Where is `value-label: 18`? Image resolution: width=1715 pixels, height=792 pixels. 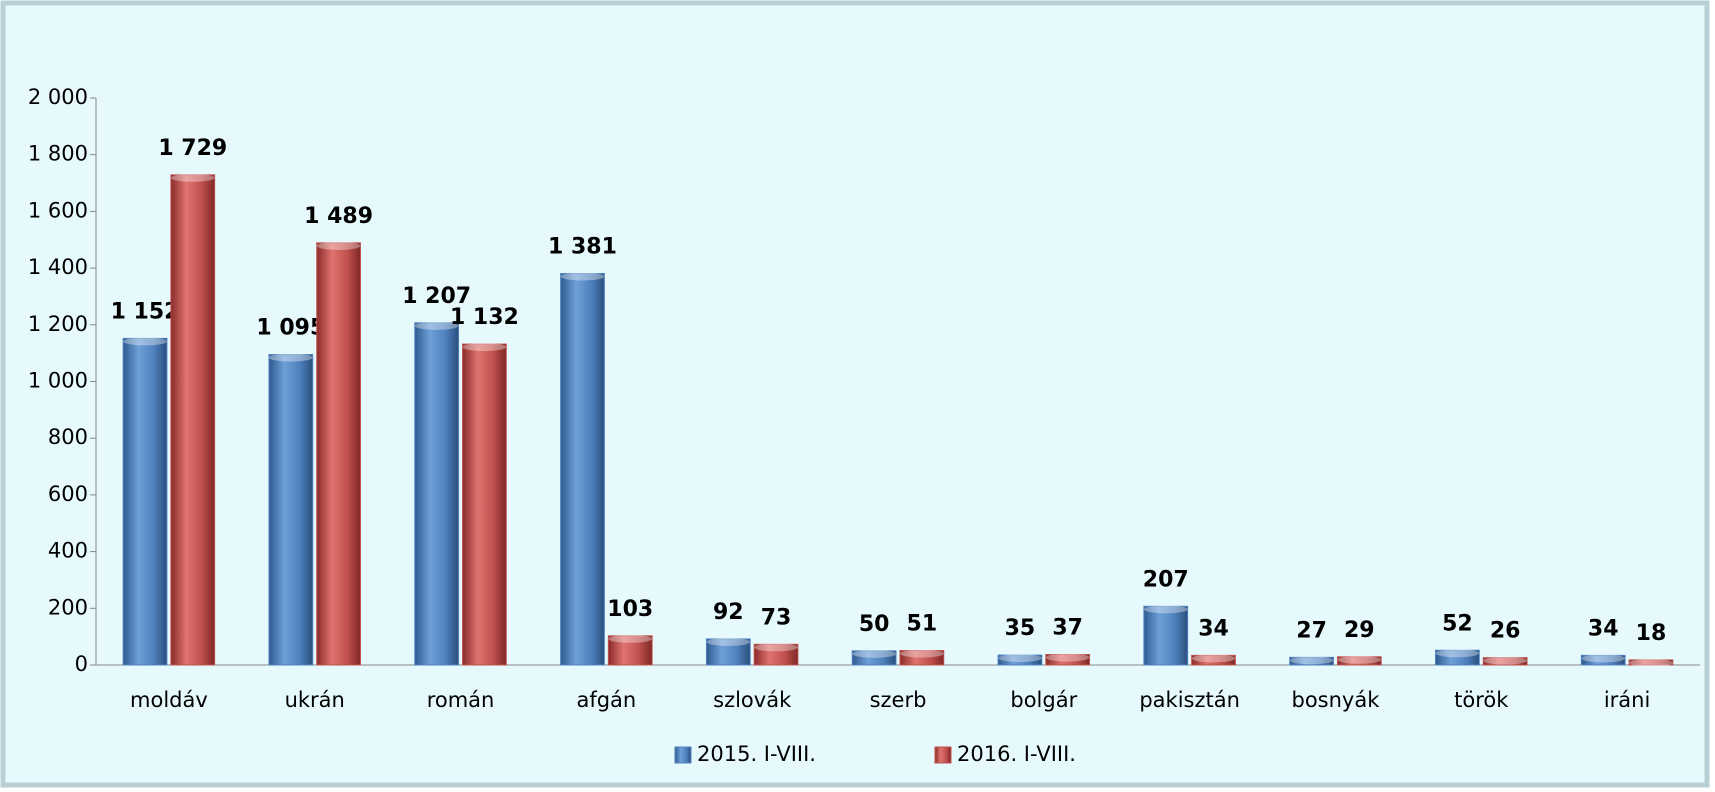
value-label: 18 is located at coordinates (1651, 633).